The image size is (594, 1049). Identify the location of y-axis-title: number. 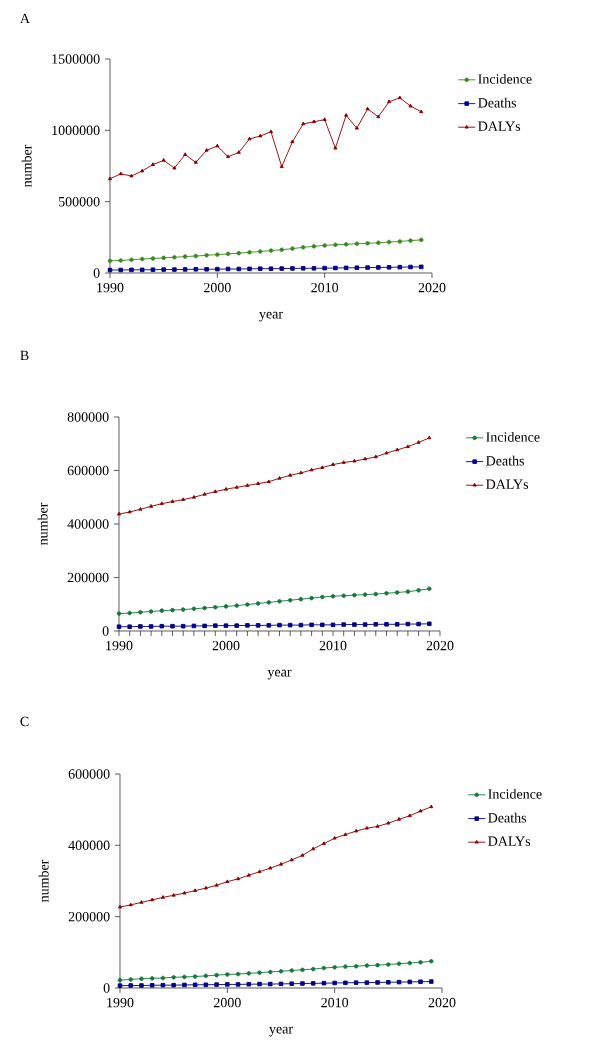
(43, 881).